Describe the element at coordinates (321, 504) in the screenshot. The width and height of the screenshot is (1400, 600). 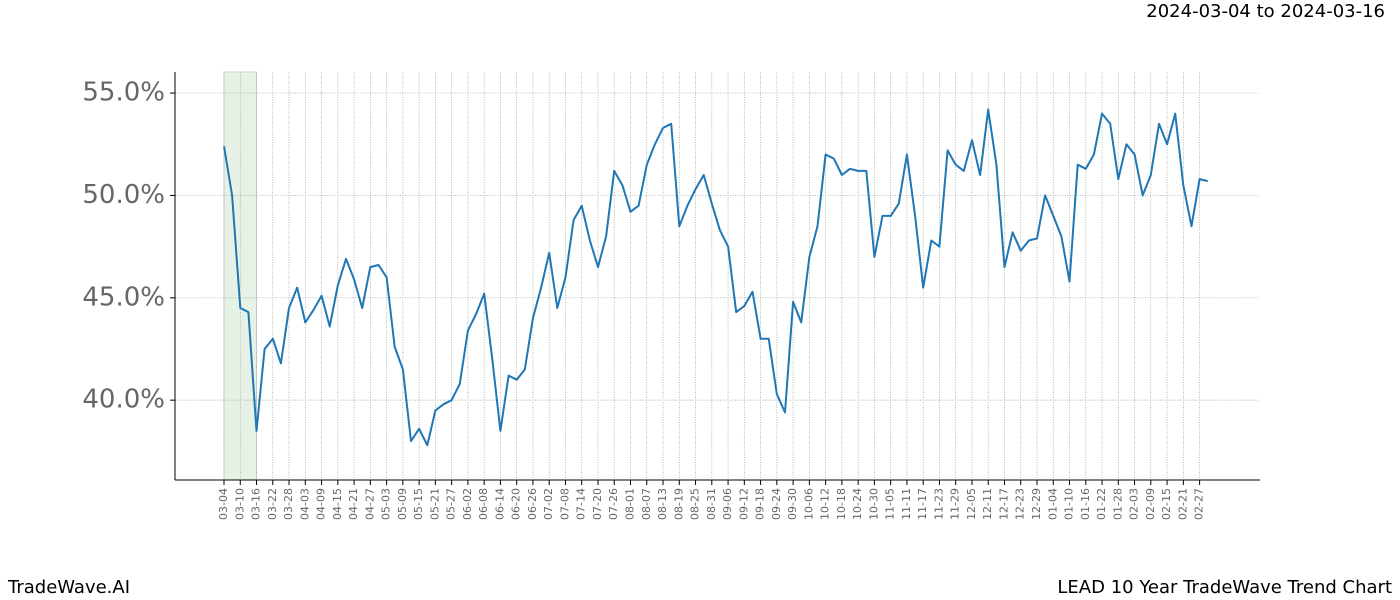
I see `x-tick-label: 04-09` at that location.